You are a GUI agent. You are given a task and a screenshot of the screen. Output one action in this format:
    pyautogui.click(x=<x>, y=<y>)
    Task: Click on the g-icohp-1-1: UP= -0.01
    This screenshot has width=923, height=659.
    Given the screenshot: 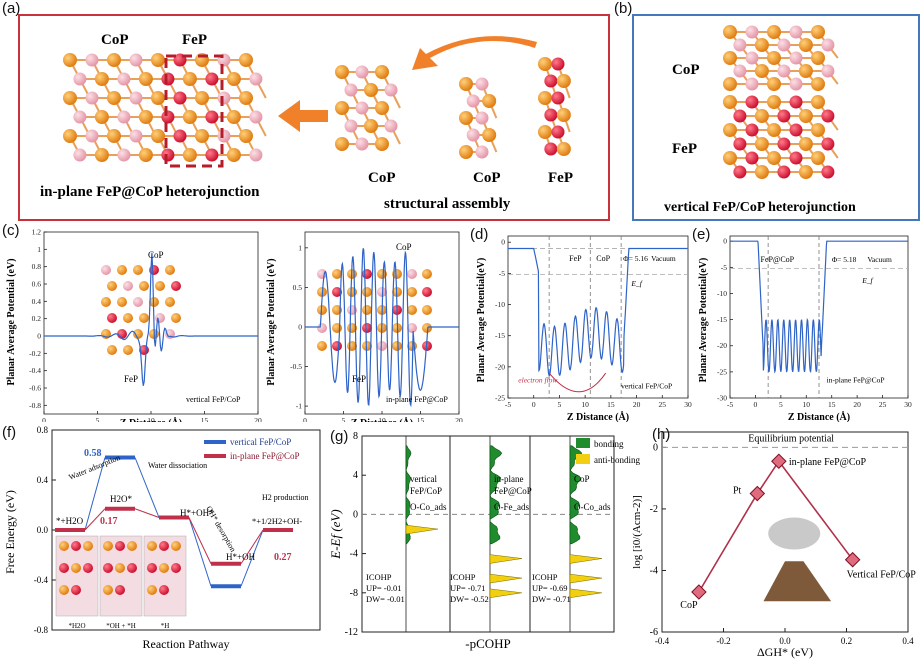 What is the action you would take?
    pyautogui.click(x=384, y=588)
    